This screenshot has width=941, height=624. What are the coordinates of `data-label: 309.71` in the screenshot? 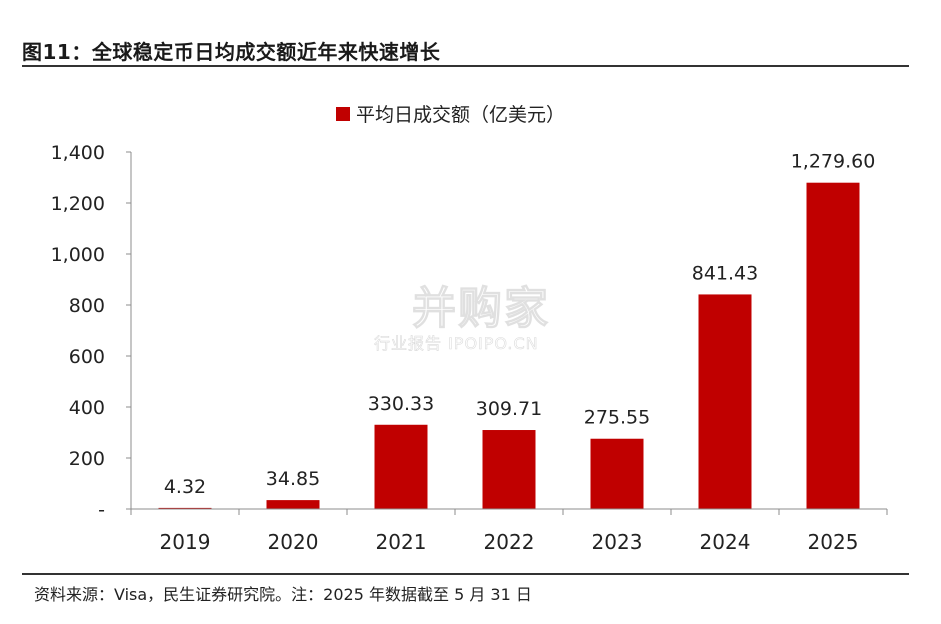 It's located at (509, 409).